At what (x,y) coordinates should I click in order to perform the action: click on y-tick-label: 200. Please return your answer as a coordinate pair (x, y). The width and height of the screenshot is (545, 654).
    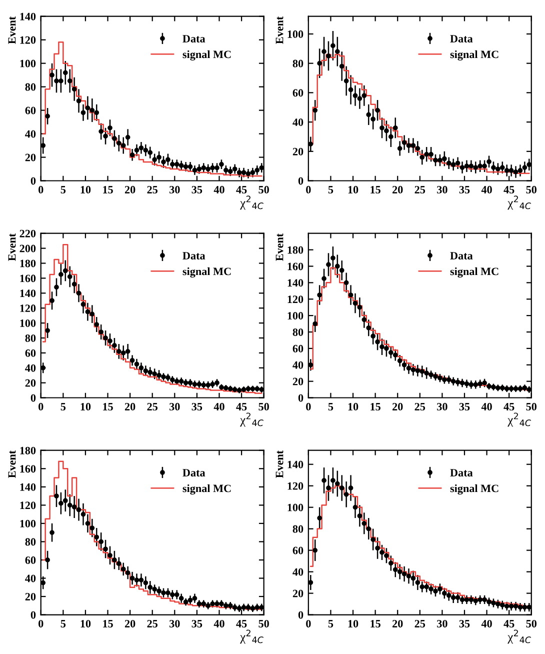
    Looking at the image, I should click on (28, 248).